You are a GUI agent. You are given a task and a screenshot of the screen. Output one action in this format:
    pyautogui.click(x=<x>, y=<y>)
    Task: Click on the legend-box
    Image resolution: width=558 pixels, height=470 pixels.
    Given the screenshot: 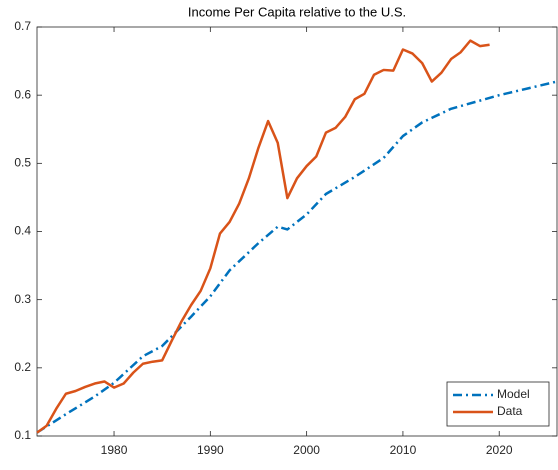 What is the action you would take?
    pyautogui.click(x=498, y=404)
    